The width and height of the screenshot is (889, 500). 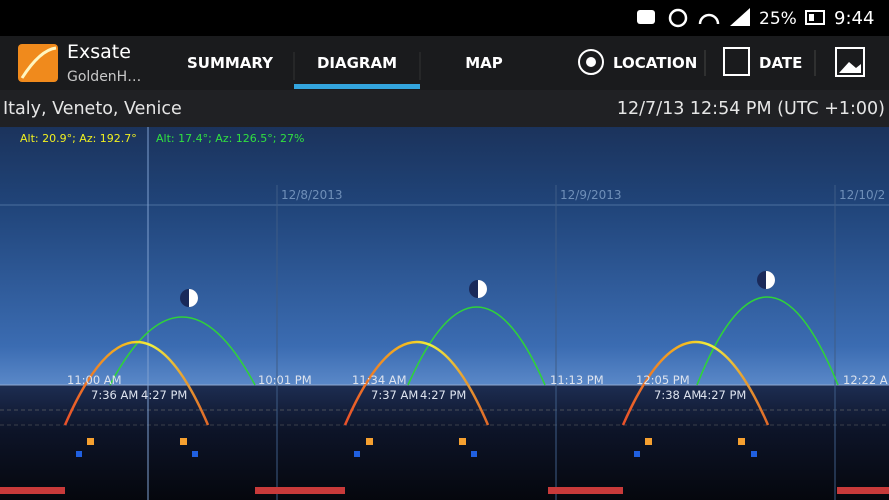 I want to click on time-label: 12:05 PM, so click(x=663, y=380).